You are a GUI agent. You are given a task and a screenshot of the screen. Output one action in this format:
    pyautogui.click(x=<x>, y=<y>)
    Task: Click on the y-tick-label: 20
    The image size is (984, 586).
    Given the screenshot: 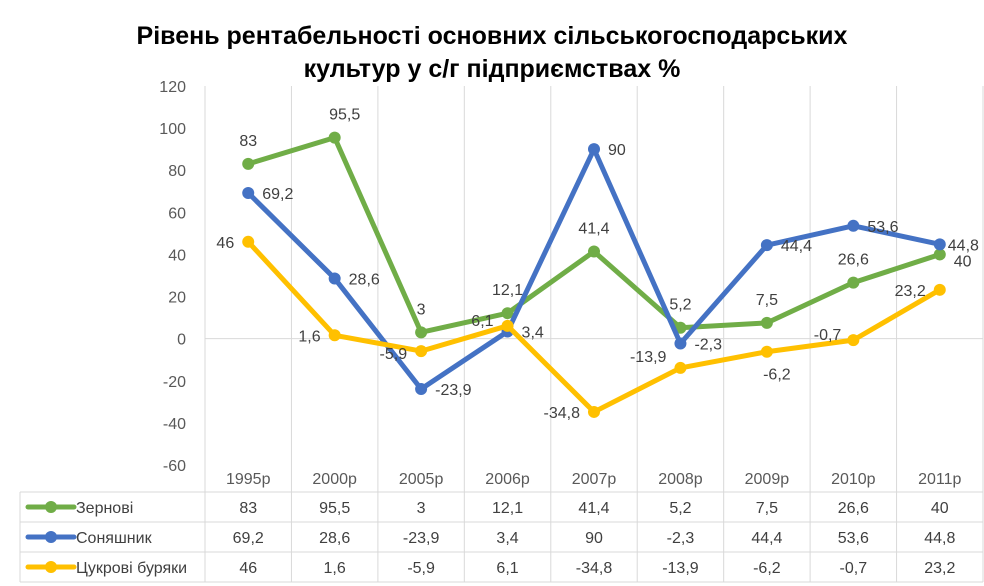 What is the action you would take?
    pyautogui.click(x=177, y=298)
    